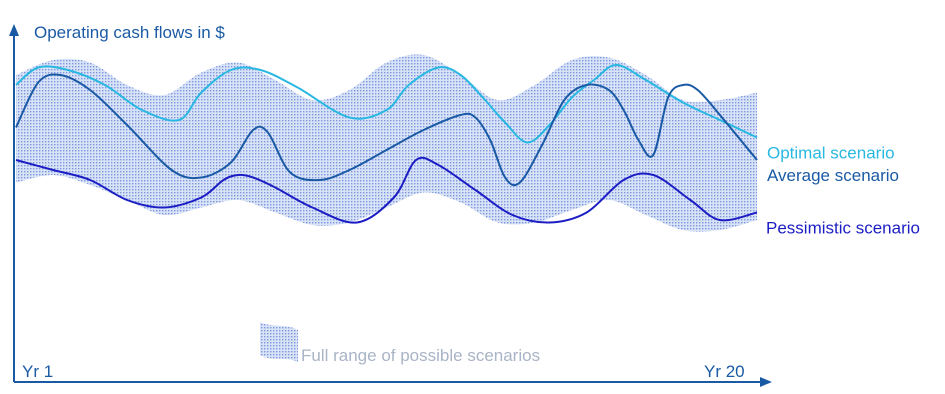 The height and width of the screenshot is (394, 945). I want to click on y-axis-label: Operating cash flows in $, so click(129, 32).